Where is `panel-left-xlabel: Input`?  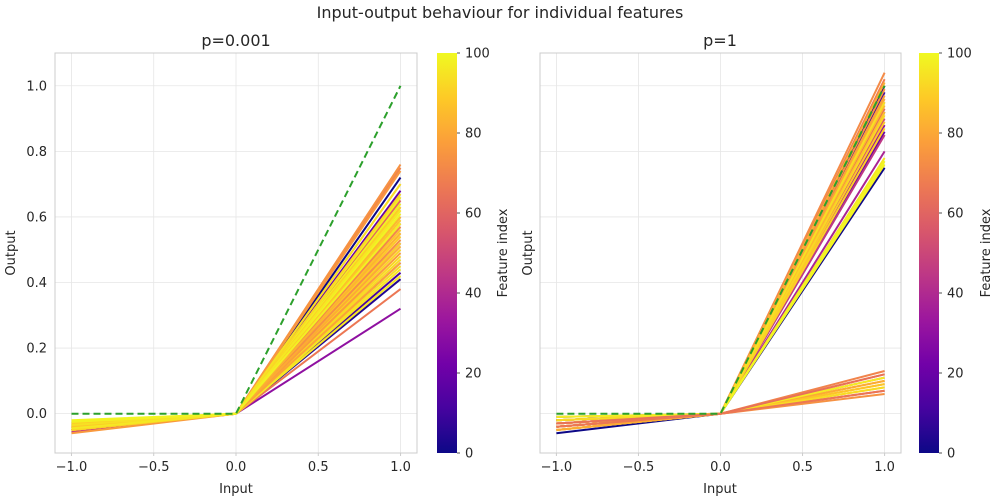 panel-left-xlabel: Input is located at coordinates (236, 489).